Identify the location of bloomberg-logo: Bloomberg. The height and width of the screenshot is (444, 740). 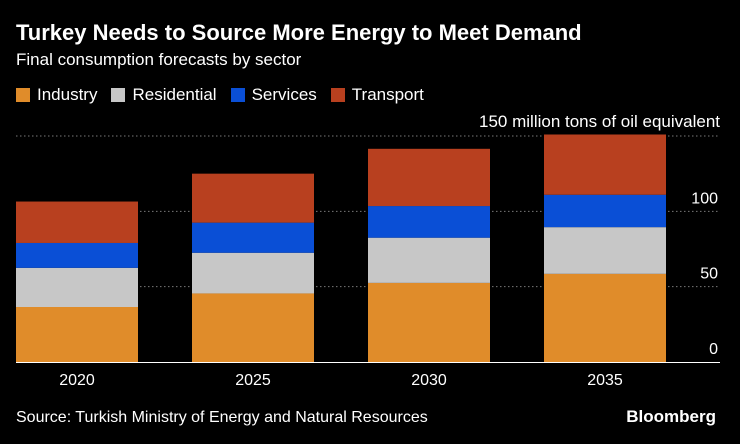
(671, 416).